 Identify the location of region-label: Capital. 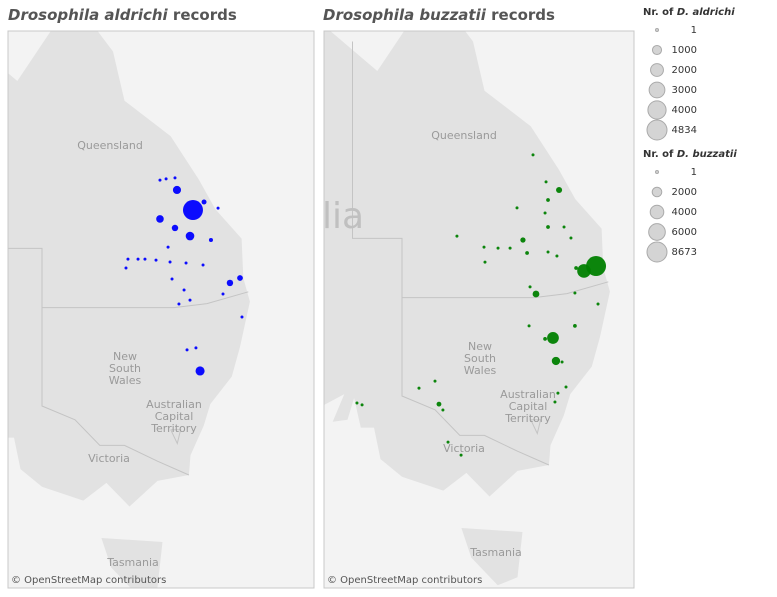
(528, 406).